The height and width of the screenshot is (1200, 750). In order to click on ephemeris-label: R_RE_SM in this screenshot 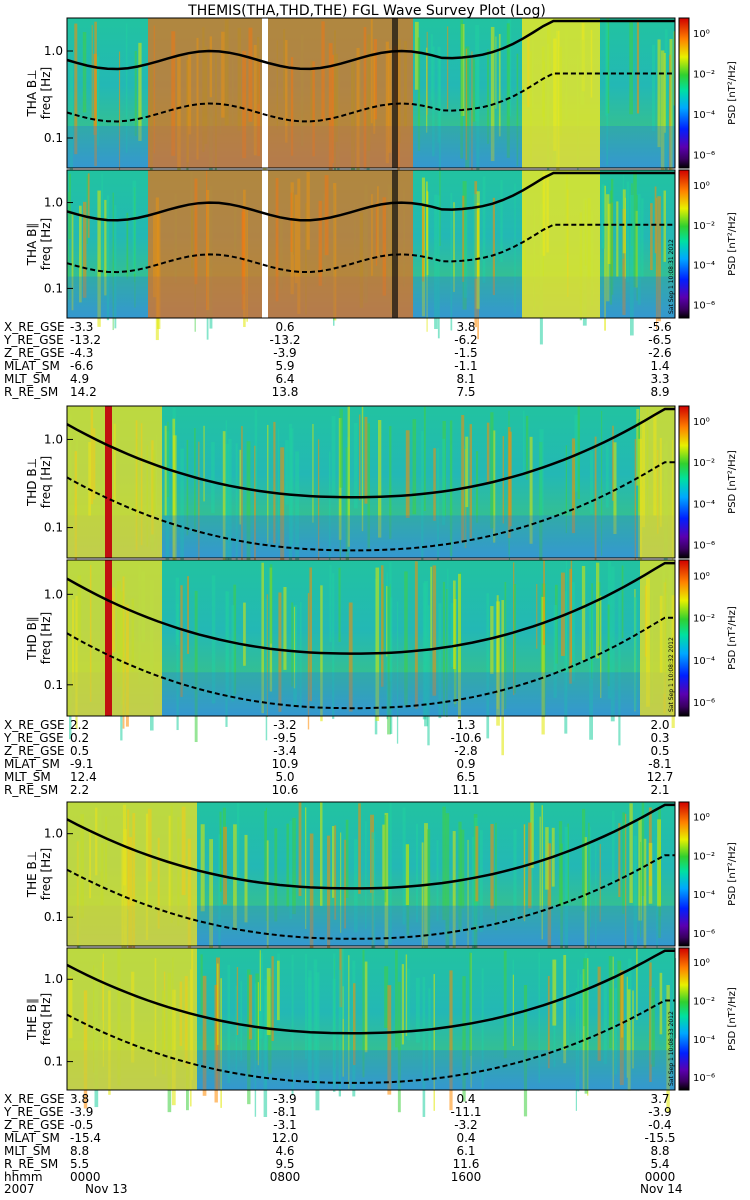, I will do `click(31, 790)`.